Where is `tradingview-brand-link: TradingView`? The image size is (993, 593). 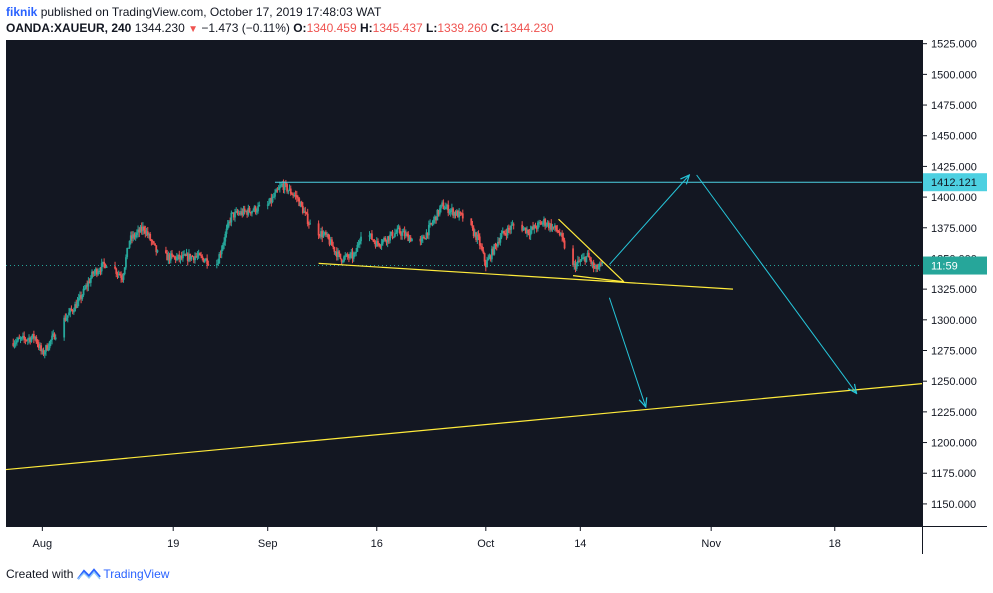
tradingview-brand-link: TradingView is located at coordinates (136, 574).